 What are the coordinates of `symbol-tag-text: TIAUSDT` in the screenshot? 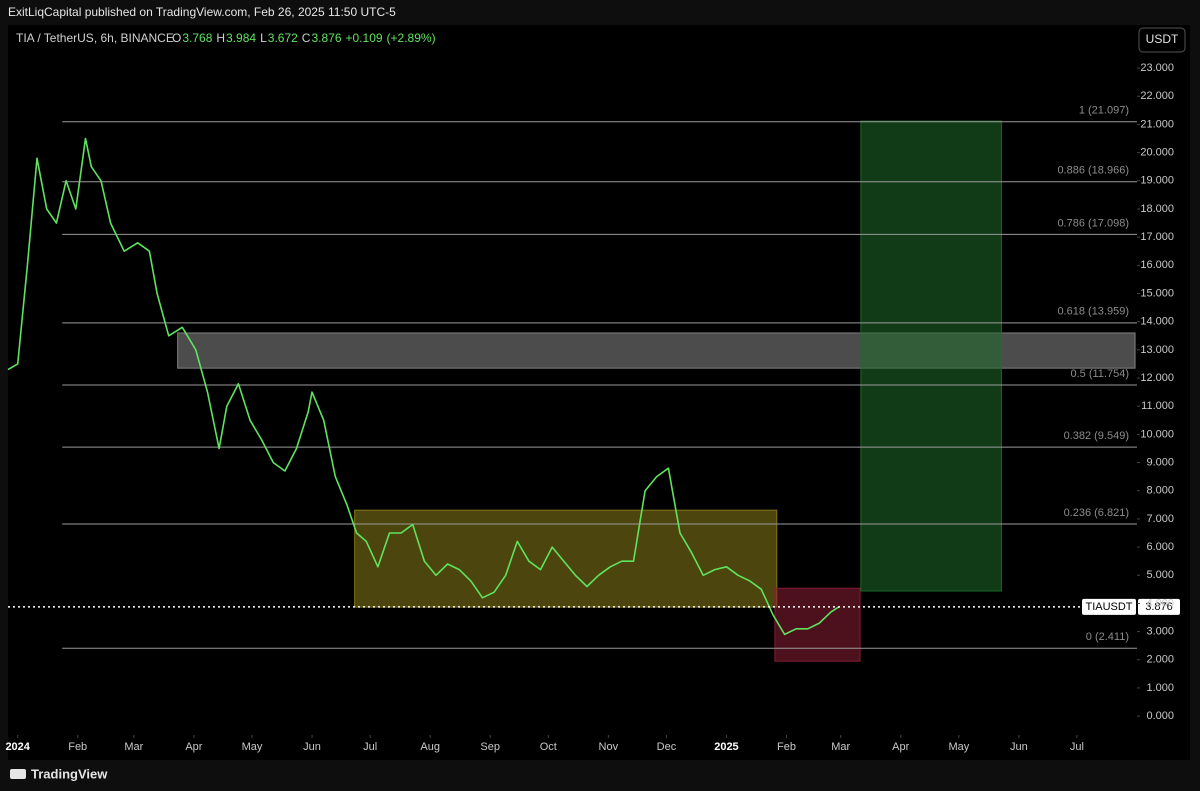 It's located at (1108, 607).